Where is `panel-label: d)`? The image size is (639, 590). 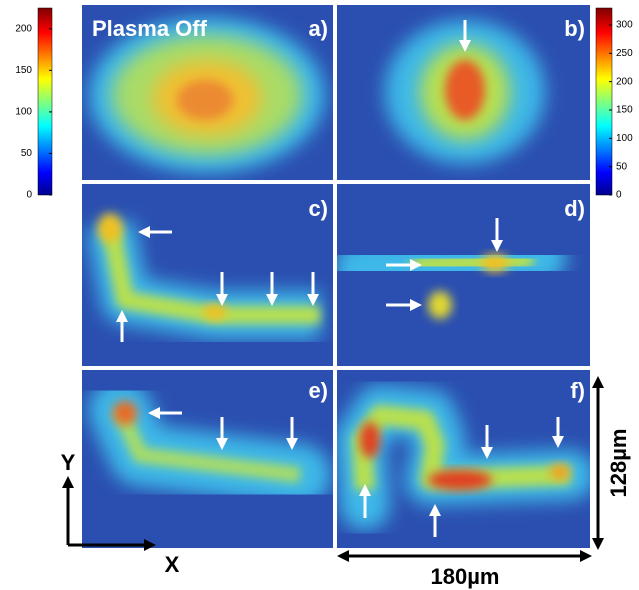
panel-label: d) is located at coordinates (574, 208).